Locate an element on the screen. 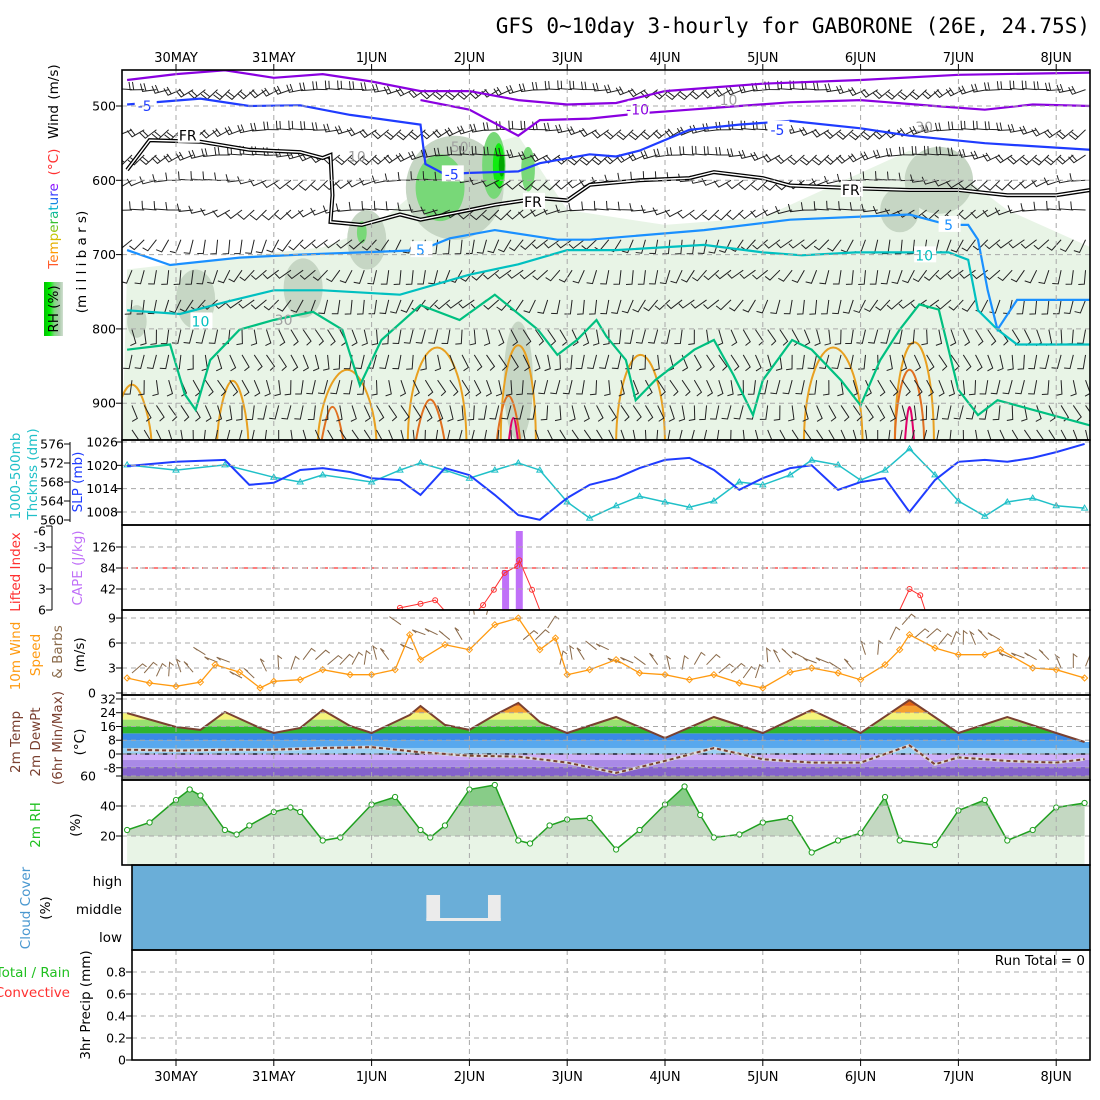 The image size is (1100, 1100). day-label-top: 8JUN is located at coordinates (1056, 58).